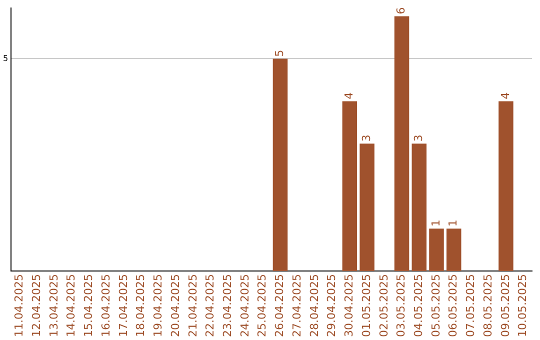  What do you see at coordinates (89, 306) in the screenshot?
I see `x-tick-label: 15.04.2025` at bounding box center [89, 306].